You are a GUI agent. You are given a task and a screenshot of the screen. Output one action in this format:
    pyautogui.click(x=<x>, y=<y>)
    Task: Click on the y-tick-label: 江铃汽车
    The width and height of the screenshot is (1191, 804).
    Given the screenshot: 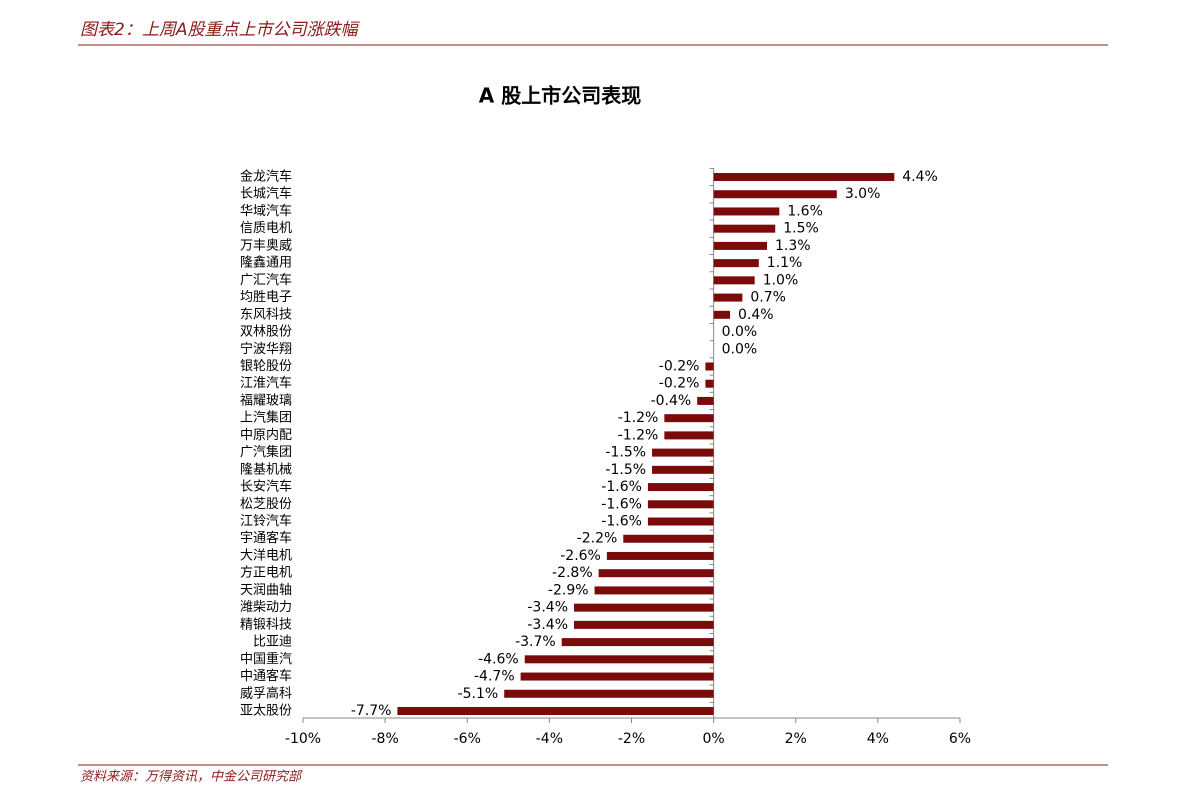 What is the action you would take?
    pyautogui.click(x=266, y=521)
    